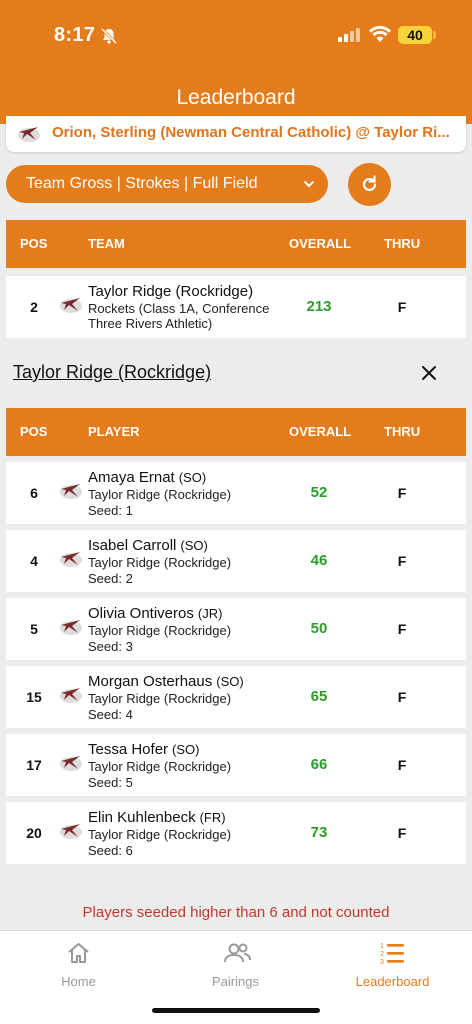 This screenshot has height=1024, width=472. I want to click on player-name-text: Tessa Hofer, so click(128, 749).